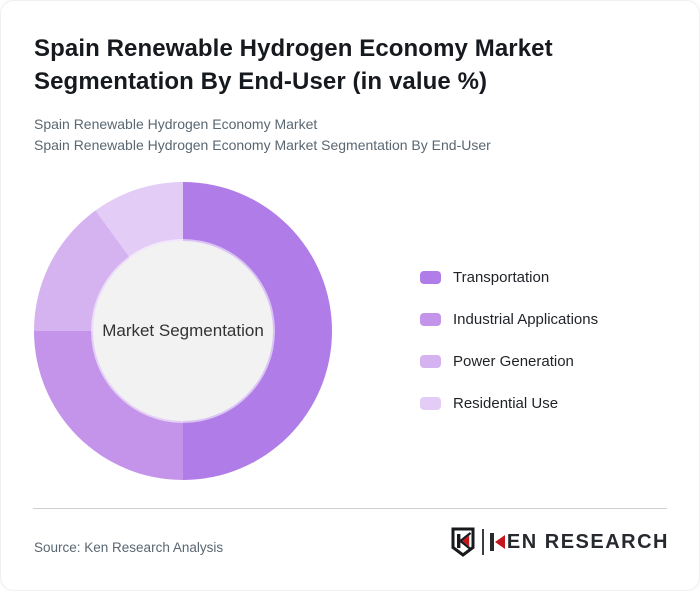  What do you see at coordinates (176, 124) in the screenshot?
I see `chart-subtitle-1: Spain Renewable Hydrogen Economy Market` at bounding box center [176, 124].